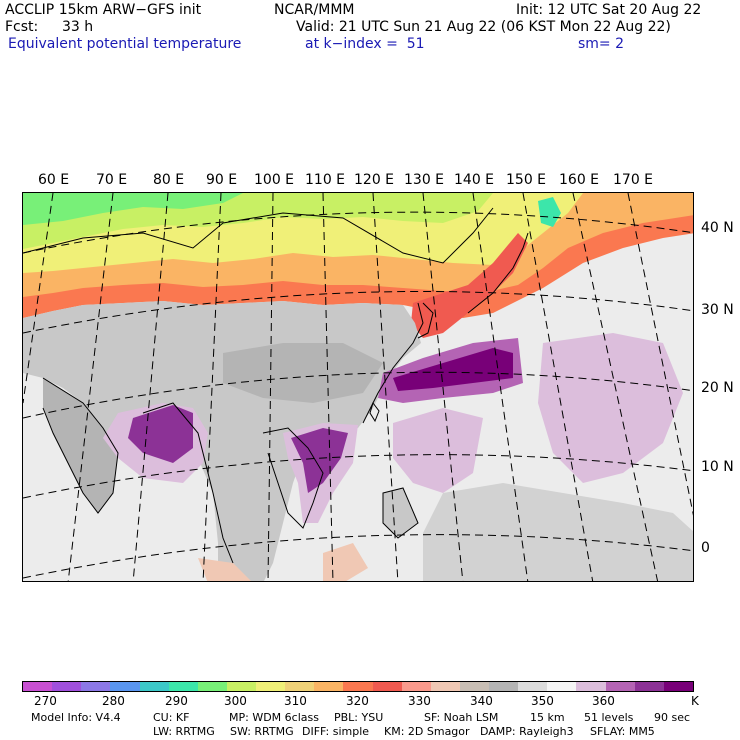 This screenshot has width=740, height=740. I want to click on korea-japan-region, so click(469, 285).